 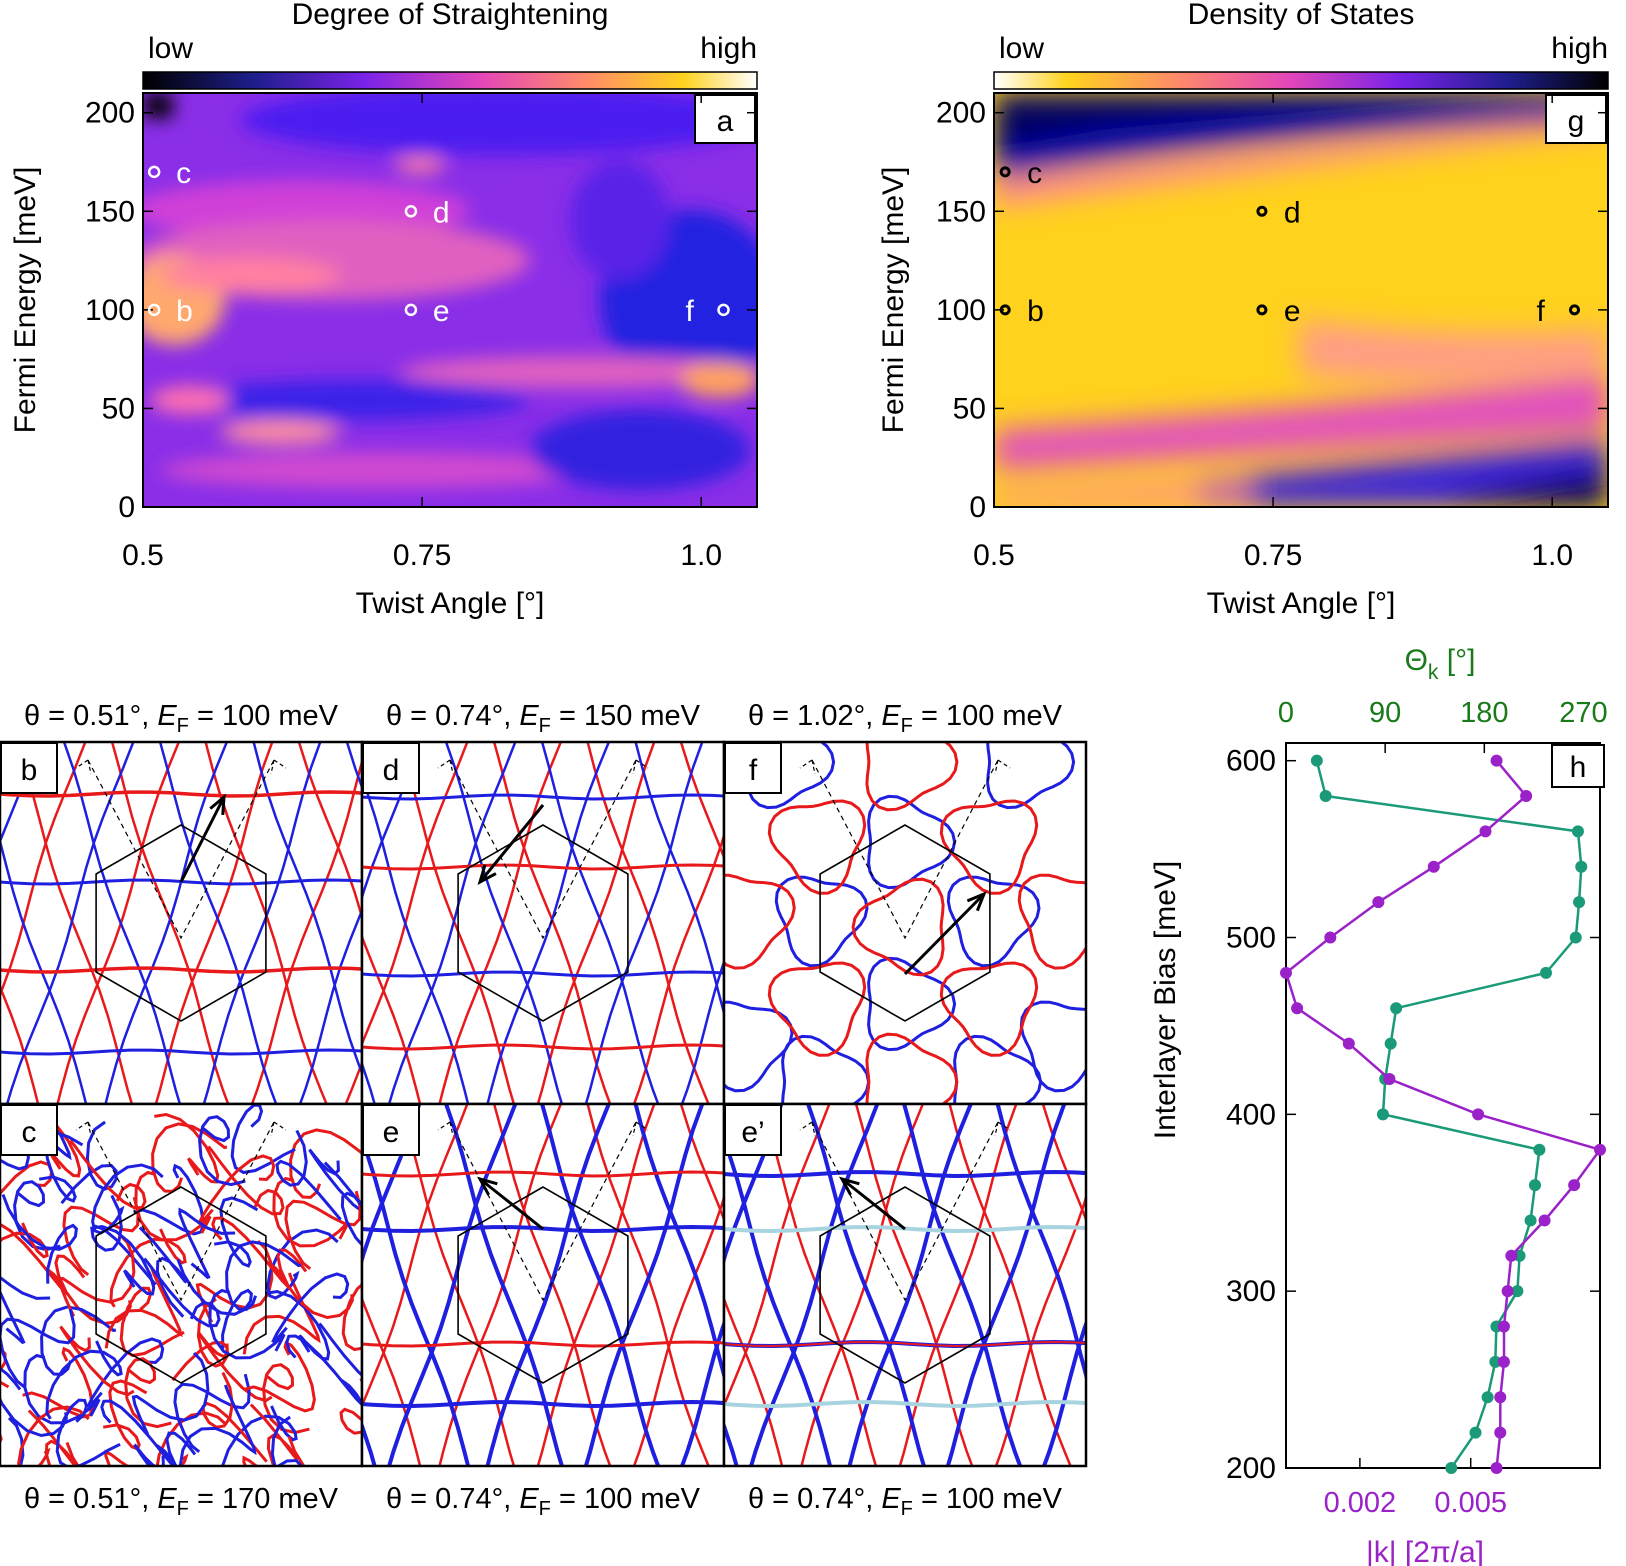 What do you see at coordinates (1272, 310) in the screenshot?
I see `panel-g-y-ticks: 0 50 100 150 200` at bounding box center [1272, 310].